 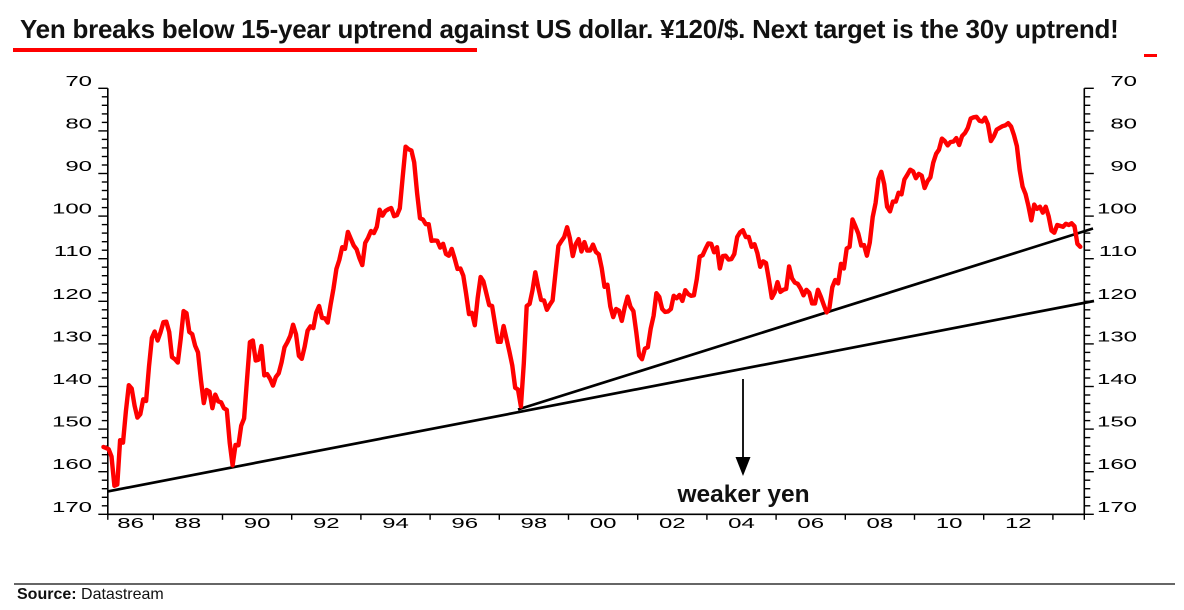 I want to click on svg-text: 12, so click(x=1018, y=523).